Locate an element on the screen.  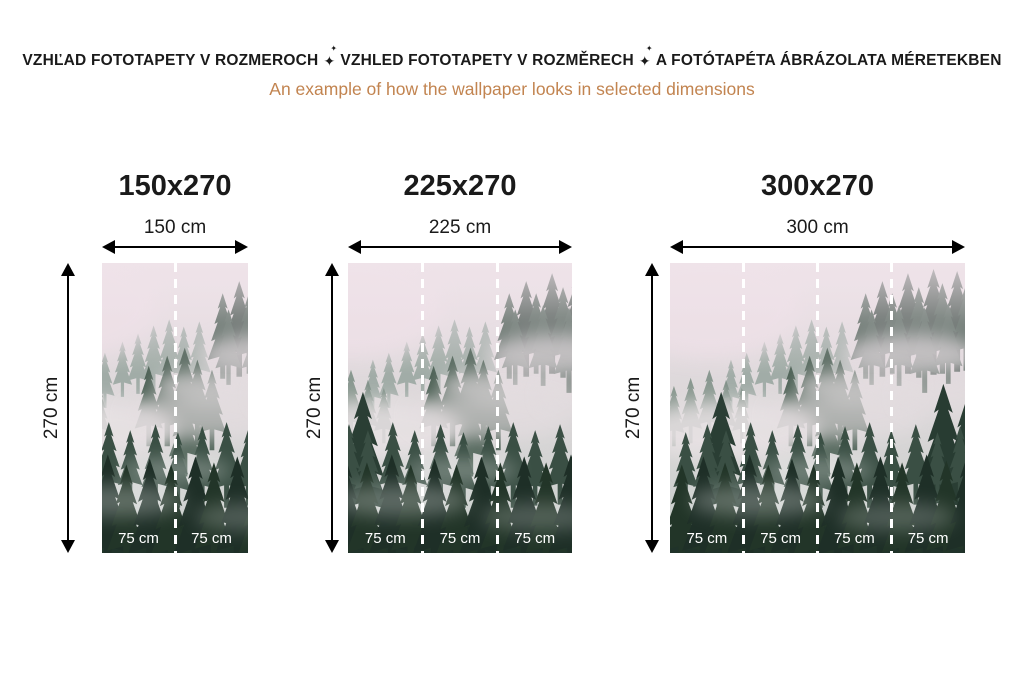
panel-2-height-label: 270 cm is located at coordinates (314, 408).